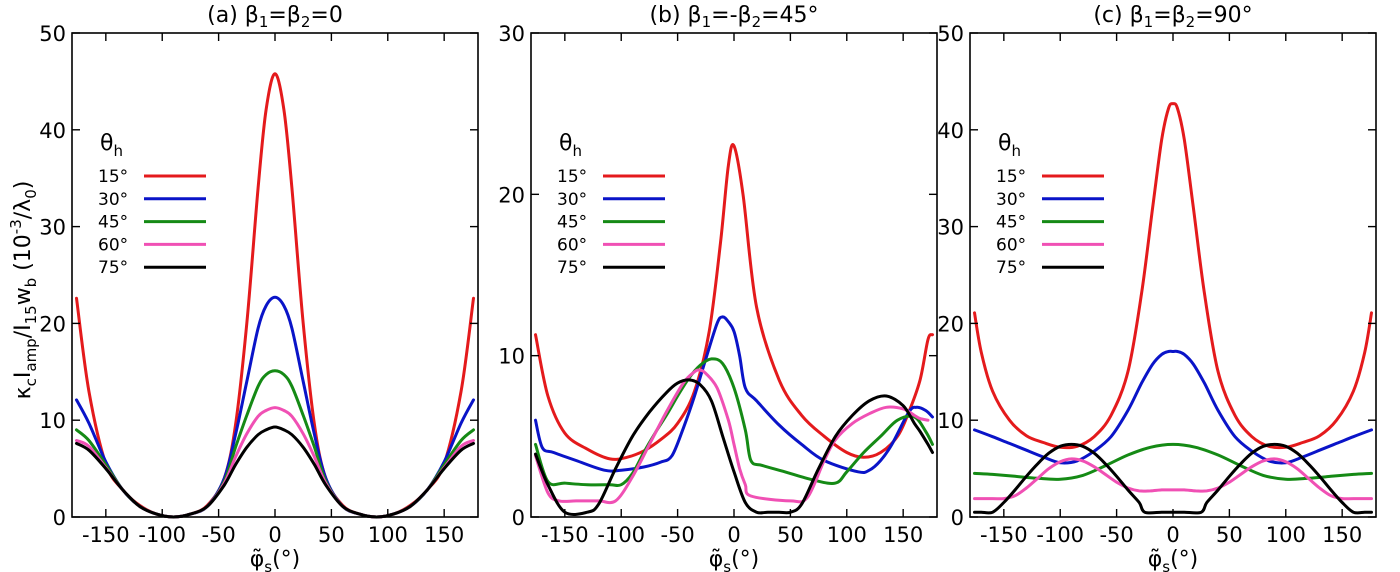  I want to click on panel-c-y-tick-label: 50, so click(950, 34).